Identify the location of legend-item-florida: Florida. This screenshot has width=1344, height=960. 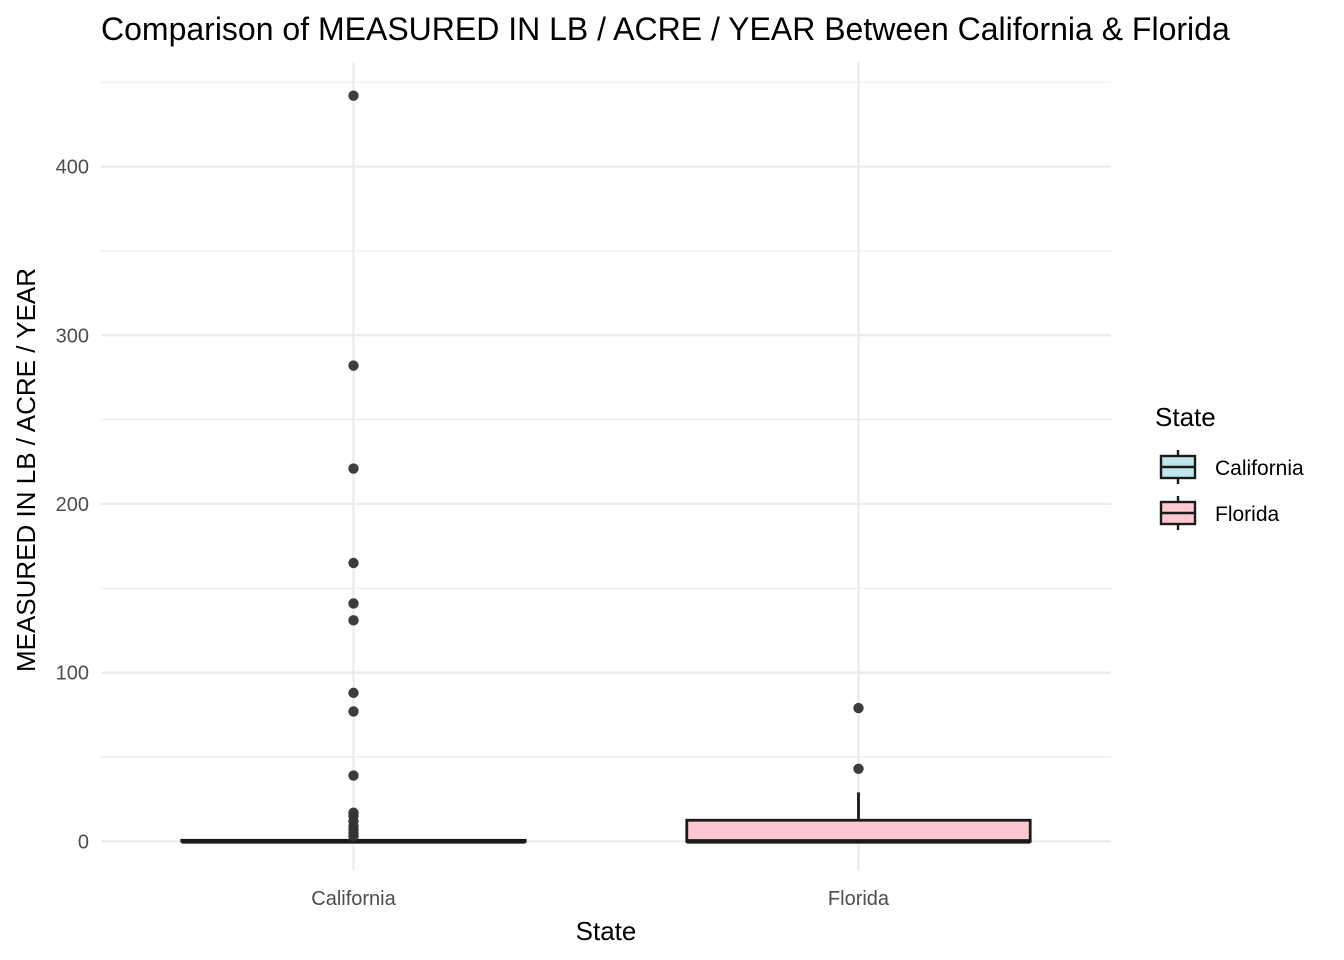
(1219, 513).